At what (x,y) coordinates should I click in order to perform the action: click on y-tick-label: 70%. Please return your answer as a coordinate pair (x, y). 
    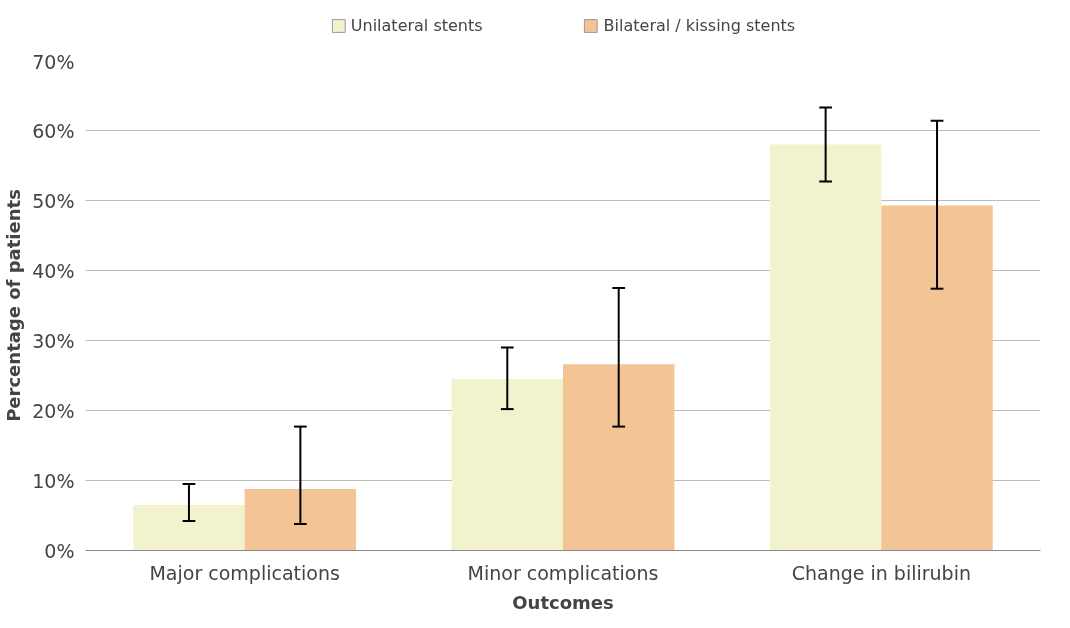
    Looking at the image, I should click on (53, 61).